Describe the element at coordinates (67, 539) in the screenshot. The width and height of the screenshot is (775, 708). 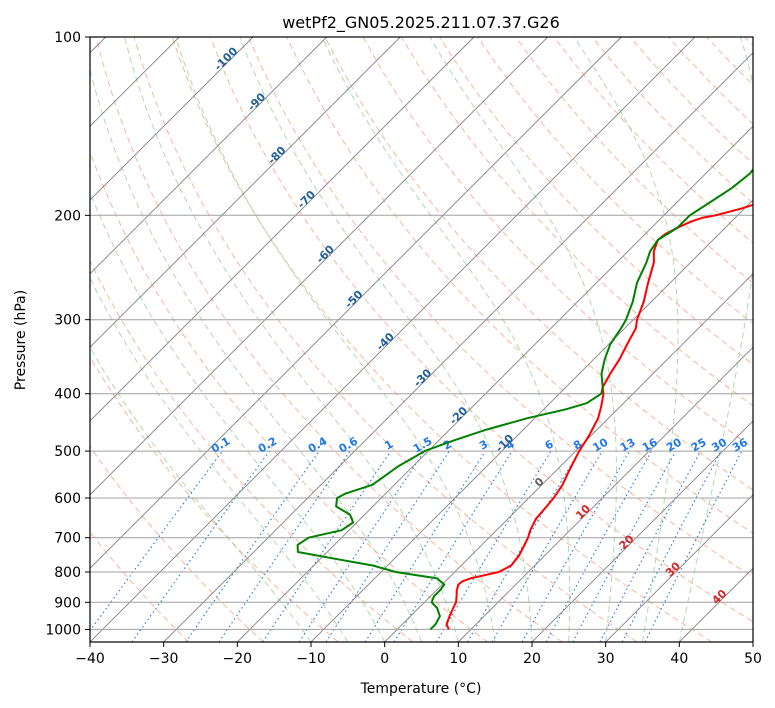
I see `y-tick-label: 700` at that location.